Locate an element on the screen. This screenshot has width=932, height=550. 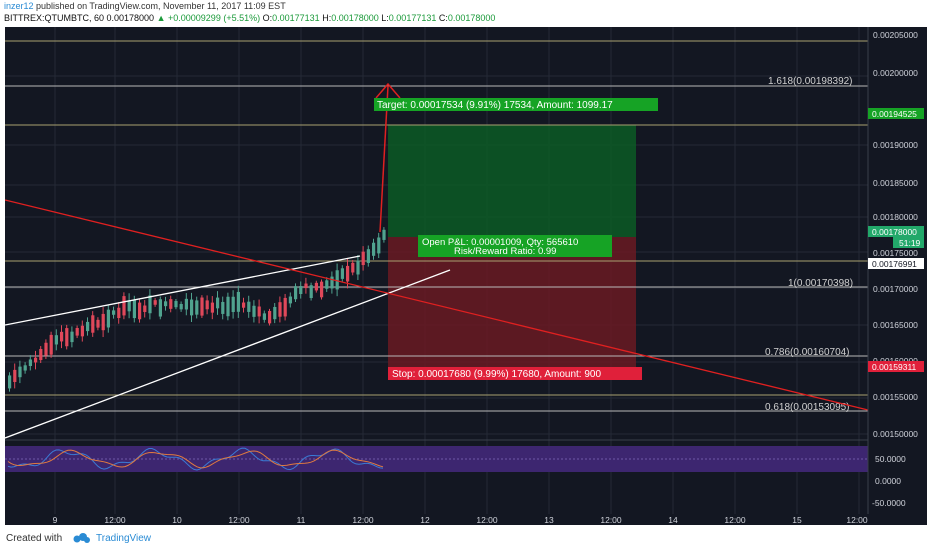
author-link: inzer12 is located at coordinates (19, 6).